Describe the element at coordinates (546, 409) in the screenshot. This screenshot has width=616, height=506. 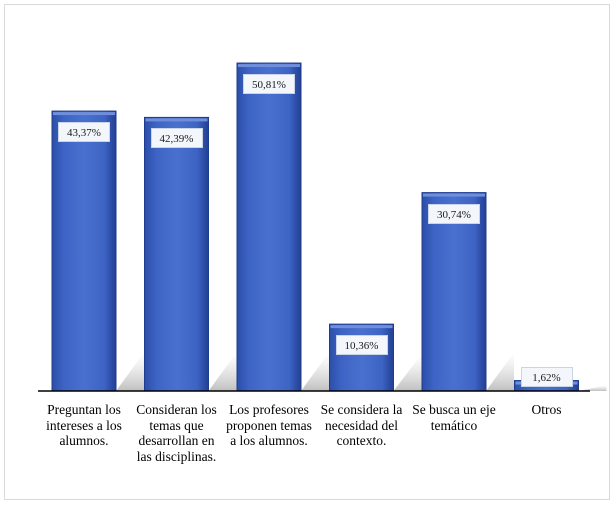
I see `category-label-6: Otros` at that location.